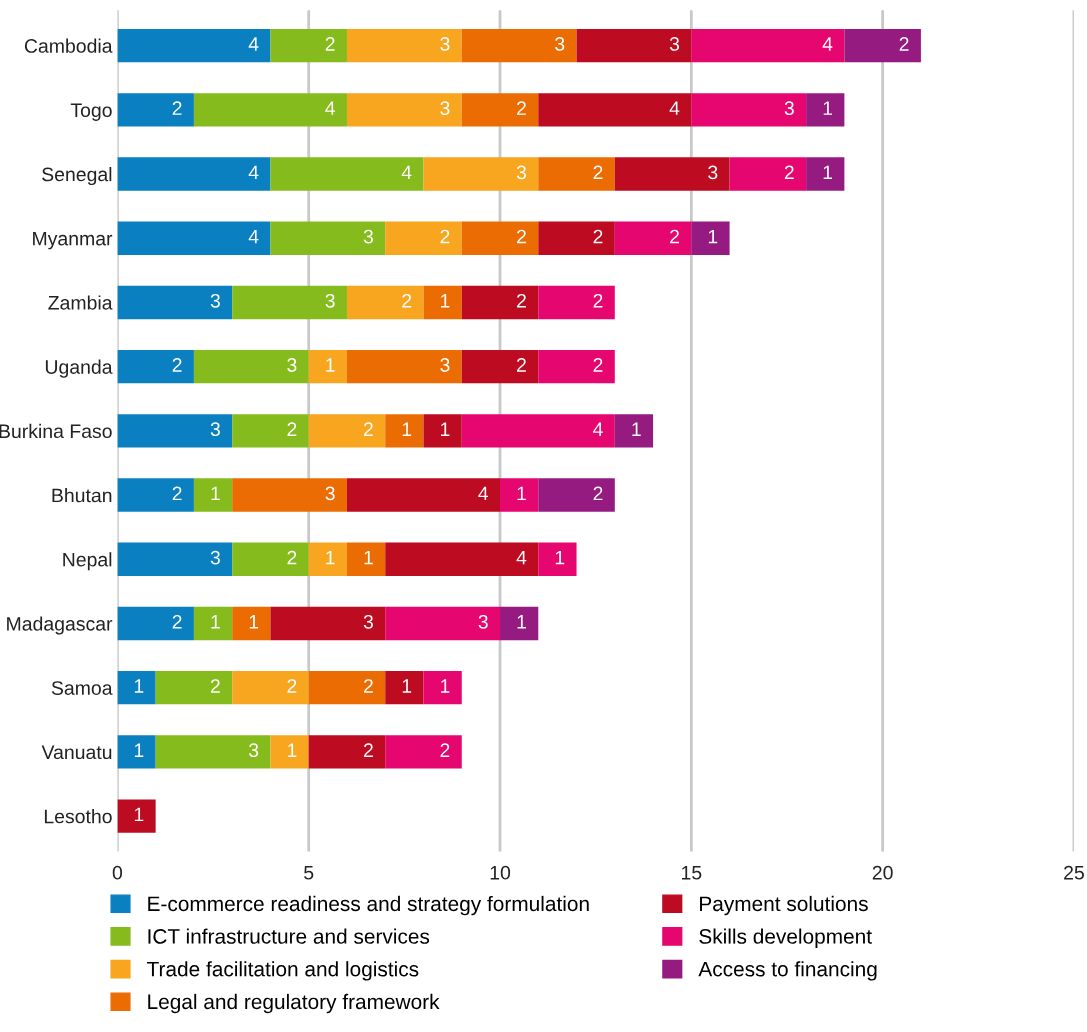  What do you see at coordinates (117, 872) in the screenshot?
I see `x-tick-label: 0` at bounding box center [117, 872].